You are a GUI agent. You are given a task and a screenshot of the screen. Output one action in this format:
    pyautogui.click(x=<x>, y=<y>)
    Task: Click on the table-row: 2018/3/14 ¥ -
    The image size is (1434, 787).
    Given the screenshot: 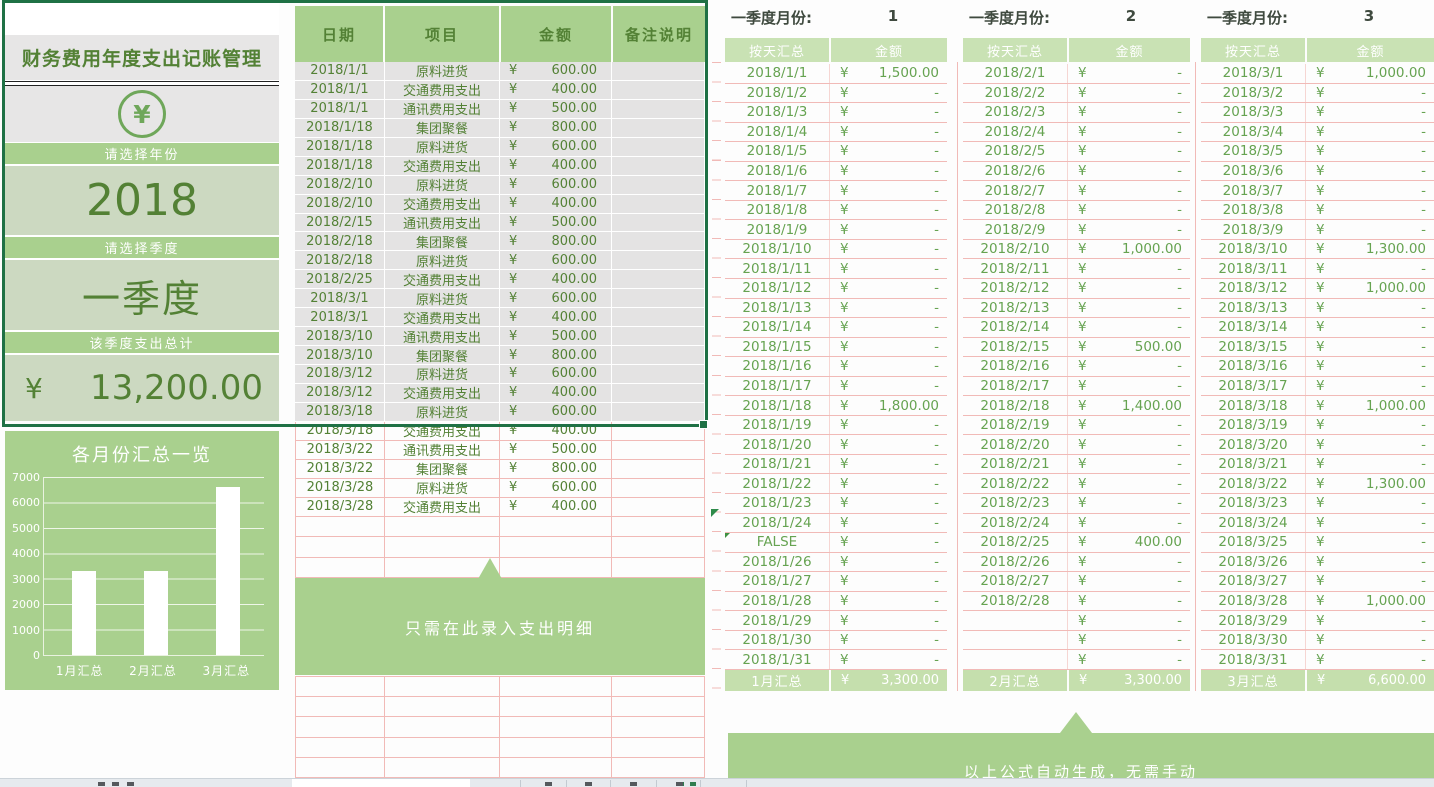 What is the action you would take?
    pyautogui.click(x=1317, y=328)
    